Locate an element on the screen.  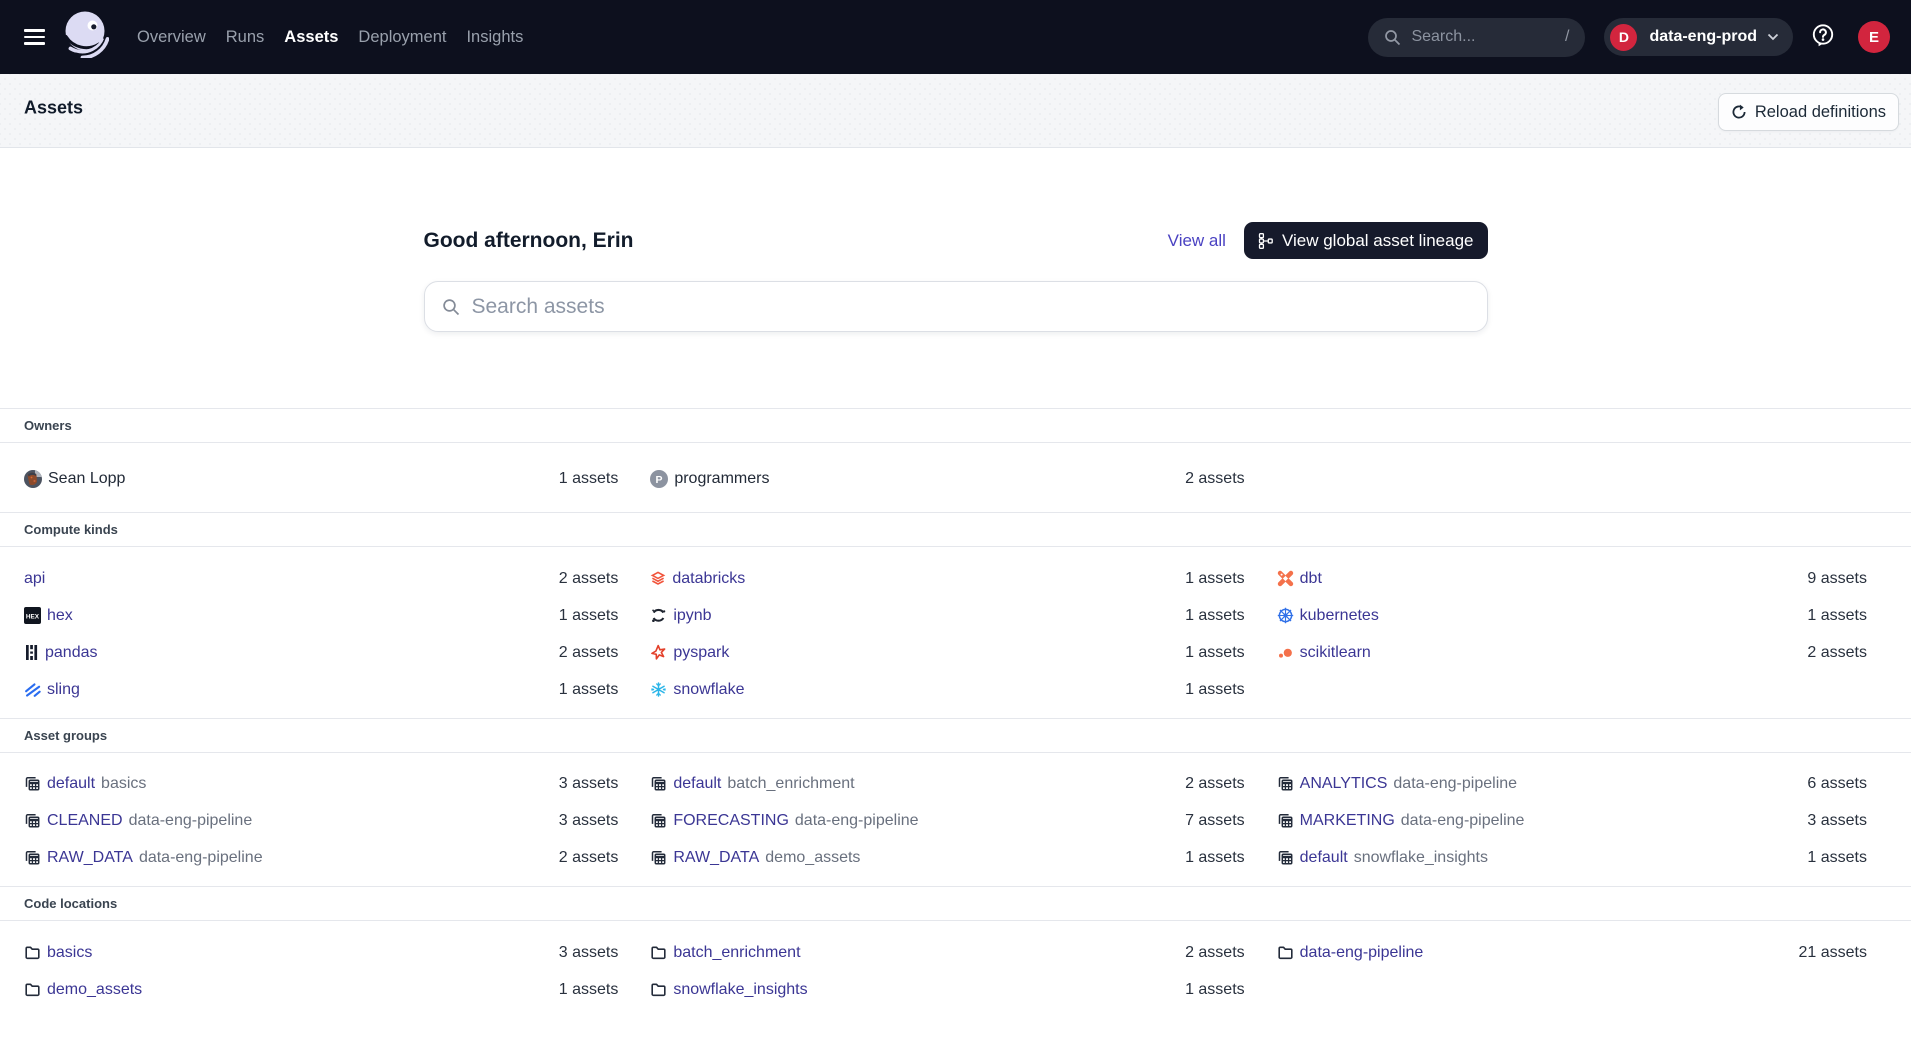
svg-text: P is located at coordinates (659, 480).